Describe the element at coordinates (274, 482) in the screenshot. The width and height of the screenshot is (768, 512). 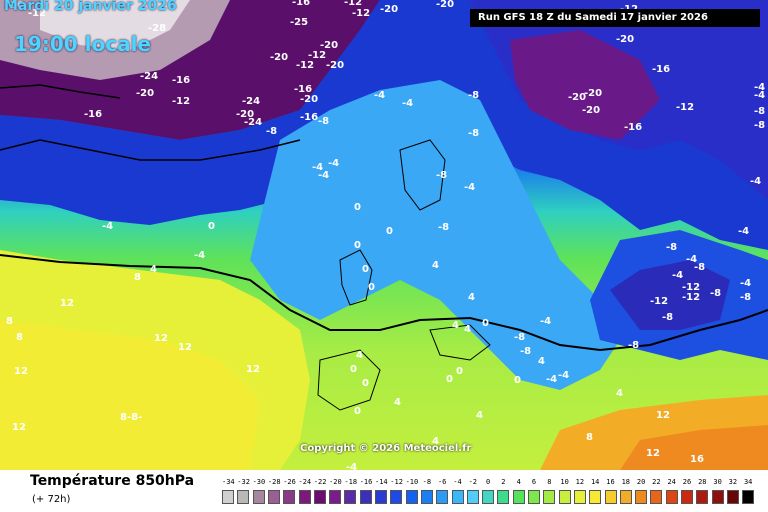
I see `scale-tick-label: -28` at that location.